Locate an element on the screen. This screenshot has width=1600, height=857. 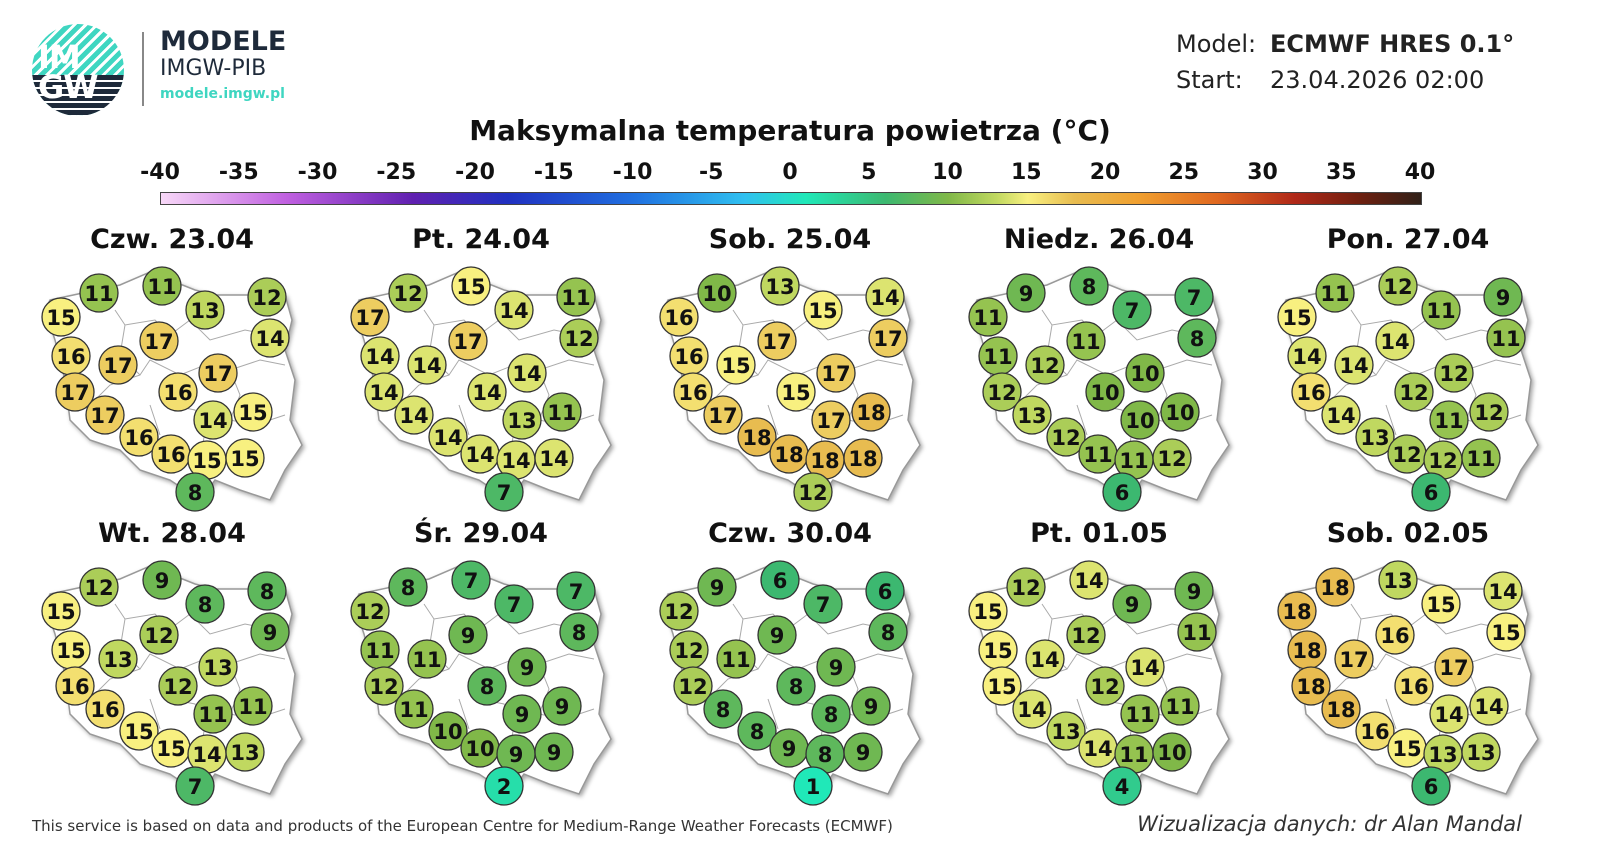
station-marker: 6 is located at coordinates (1431, 786).